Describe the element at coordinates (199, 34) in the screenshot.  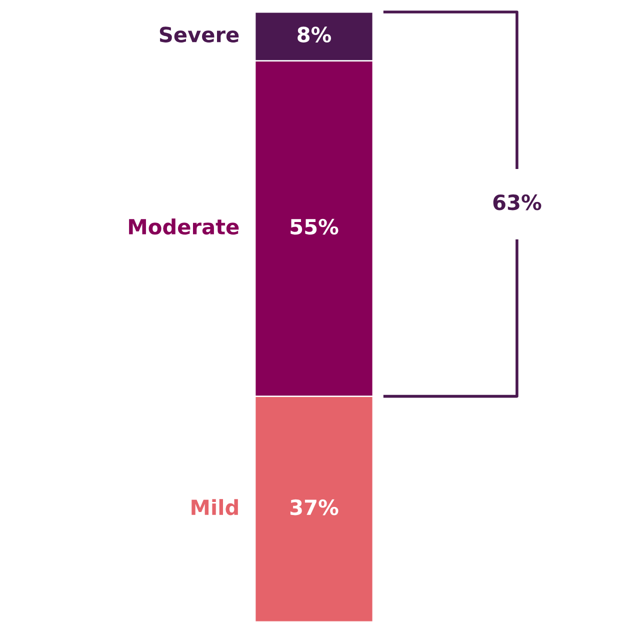
I see `series-label: Severe` at that location.